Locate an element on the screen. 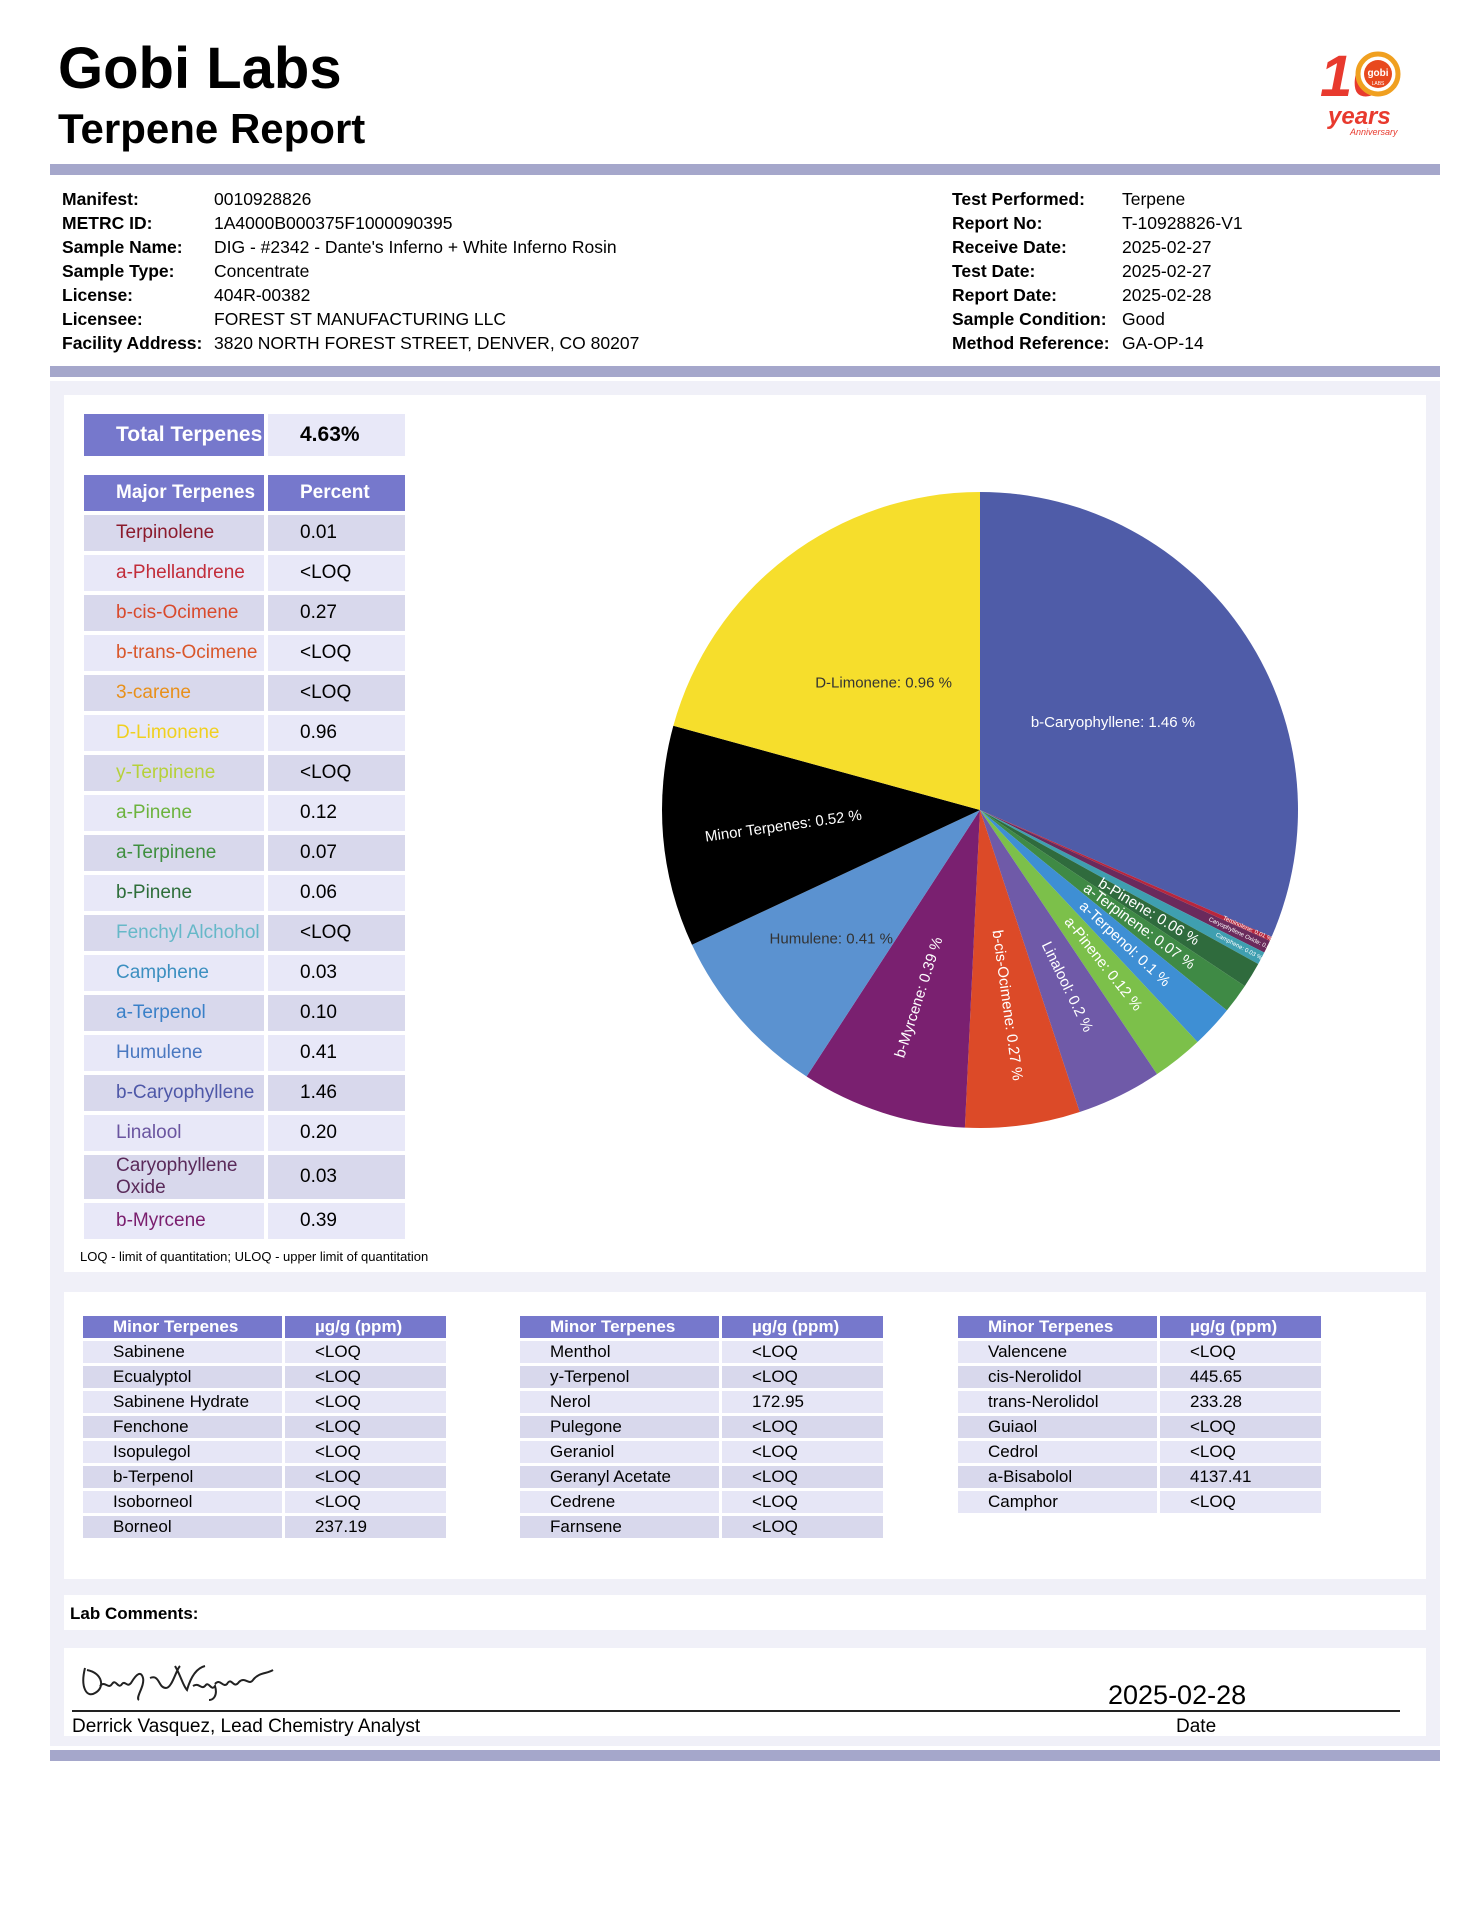 The height and width of the screenshot is (1920, 1483). major-terpene-row: b-Caryophyllene 1.46 is located at coordinates (244, 1093).